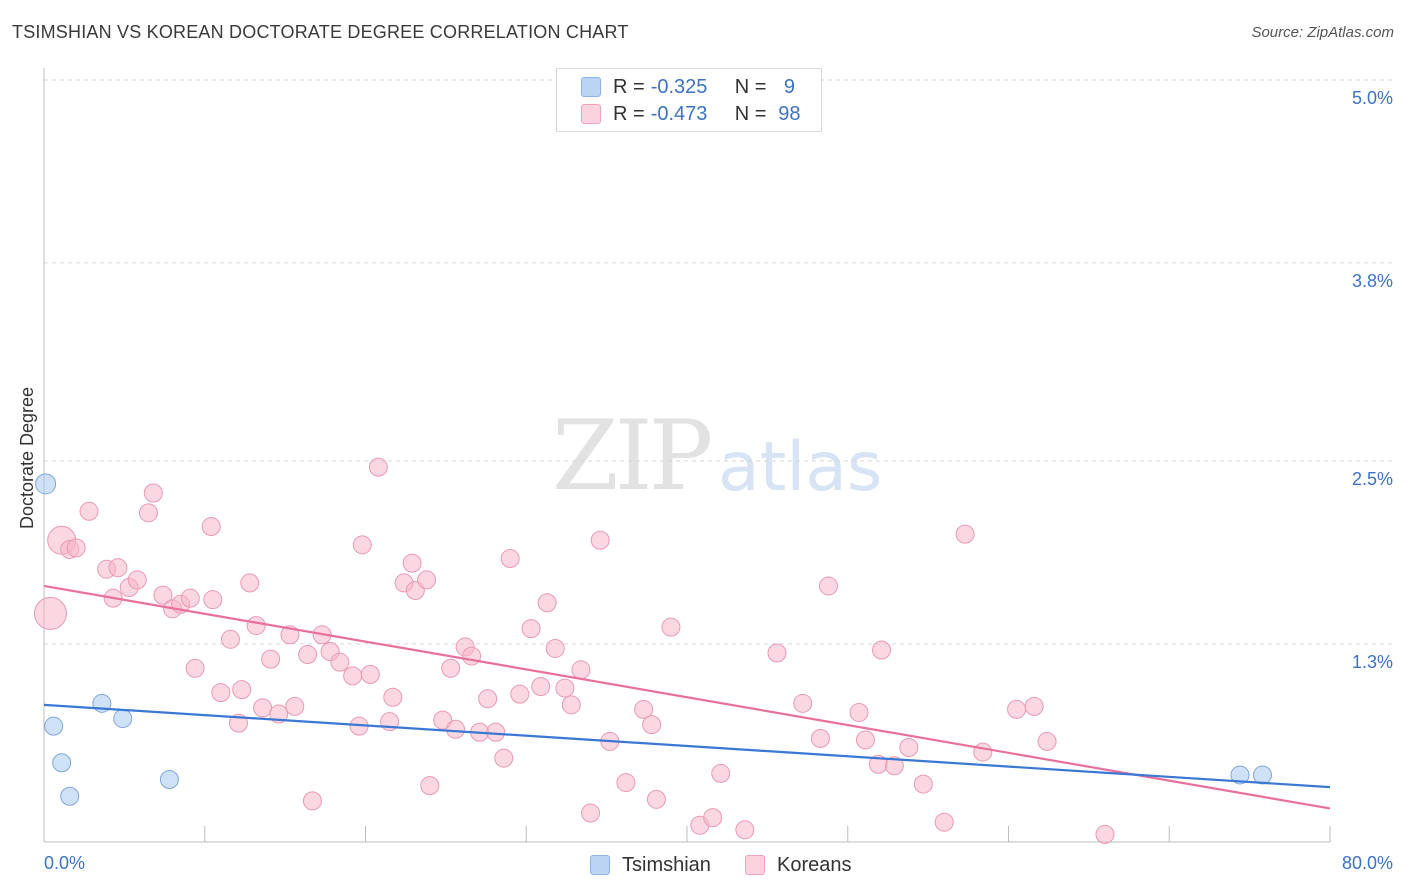 The height and width of the screenshot is (892, 1406). Describe the element at coordinates (718, 863) in the screenshot. I see `x-tick-labels: 0.0% 80.0%` at that location.